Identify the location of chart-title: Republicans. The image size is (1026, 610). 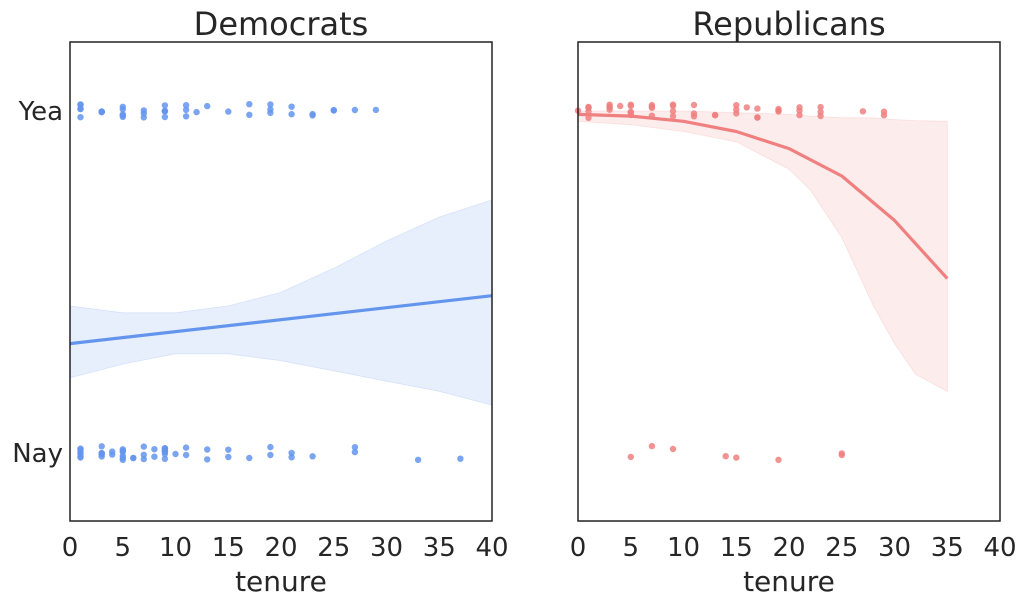
(788, 24).